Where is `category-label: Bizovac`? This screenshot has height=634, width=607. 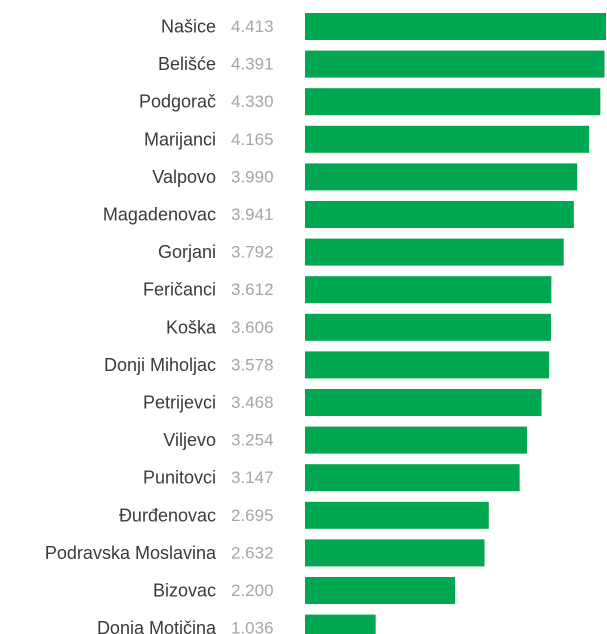
category-label: Bizovac is located at coordinates (184, 591).